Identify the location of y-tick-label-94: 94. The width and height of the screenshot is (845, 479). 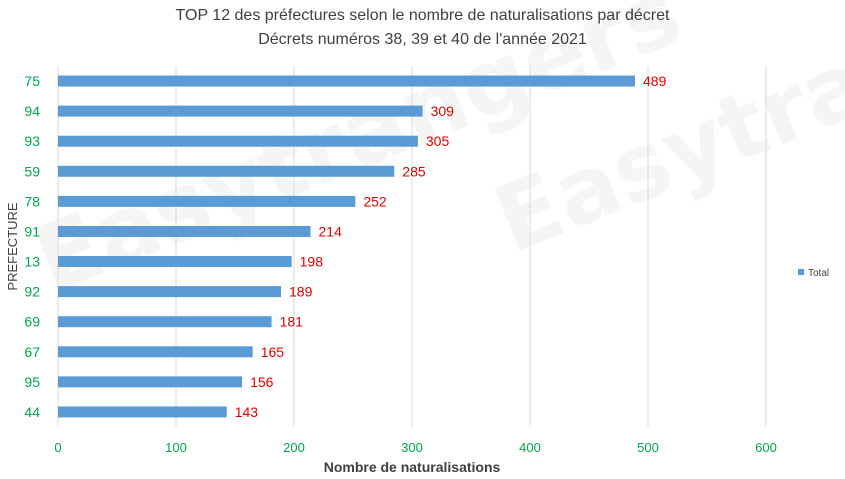
(32, 111).